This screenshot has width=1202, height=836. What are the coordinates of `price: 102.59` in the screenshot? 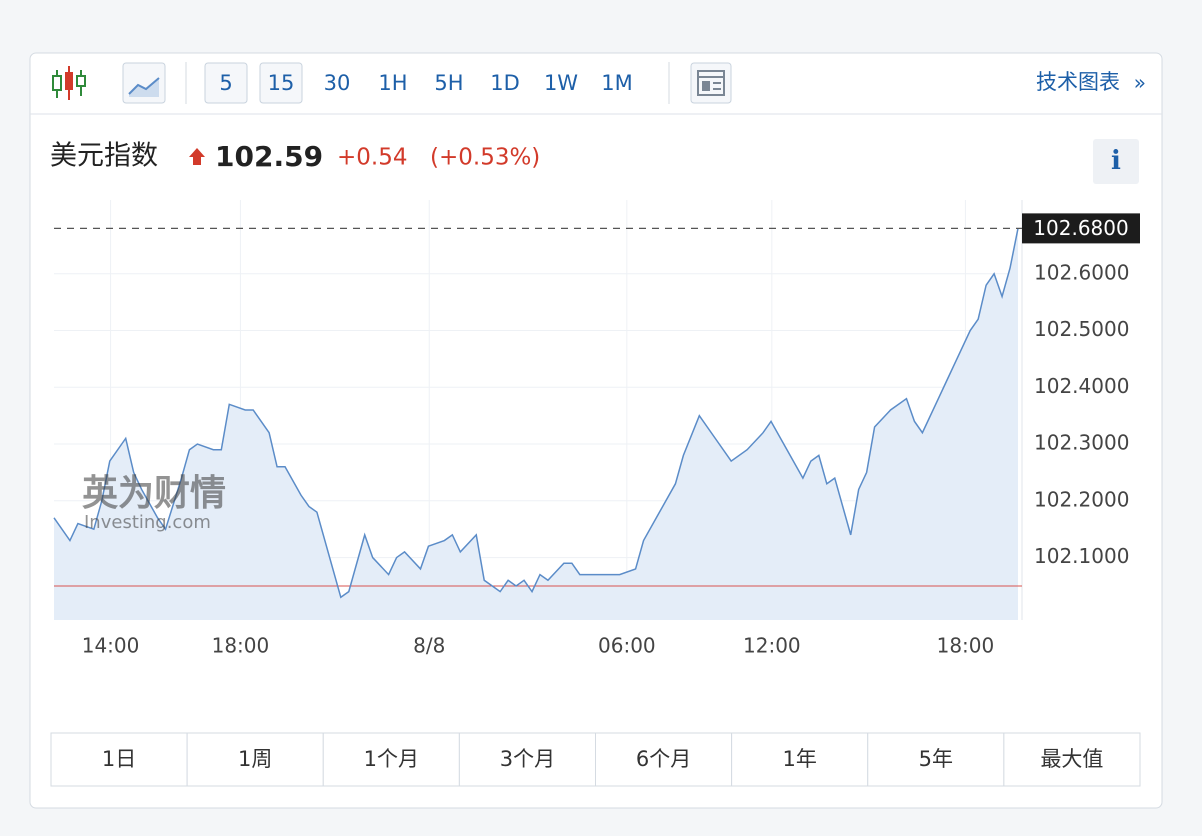 It's located at (269, 156).